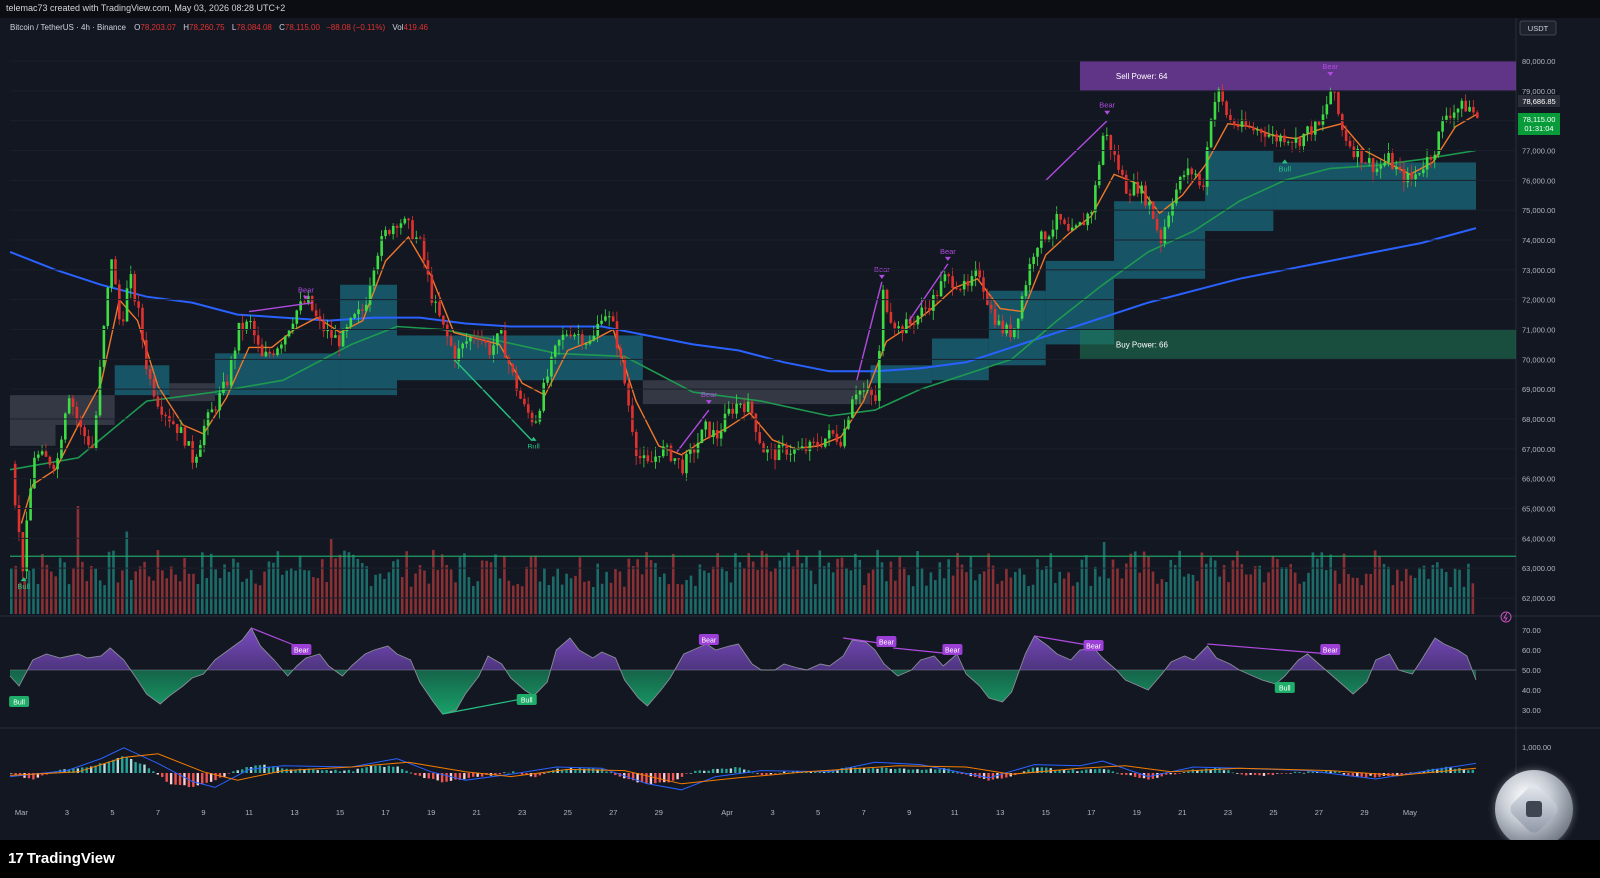  Describe the element at coordinates (1107, 105) in the screenshot. I see `bear-signal-label: Bear` at that location.